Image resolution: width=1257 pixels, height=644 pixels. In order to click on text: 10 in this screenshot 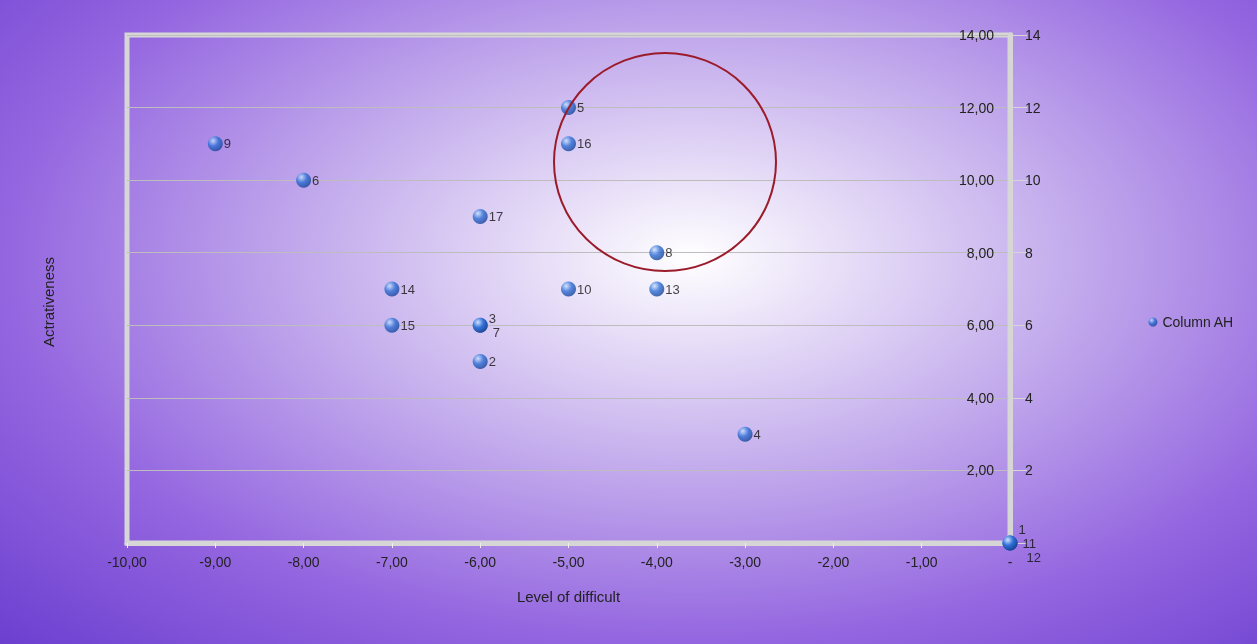, I will do `click(584, 289)`.